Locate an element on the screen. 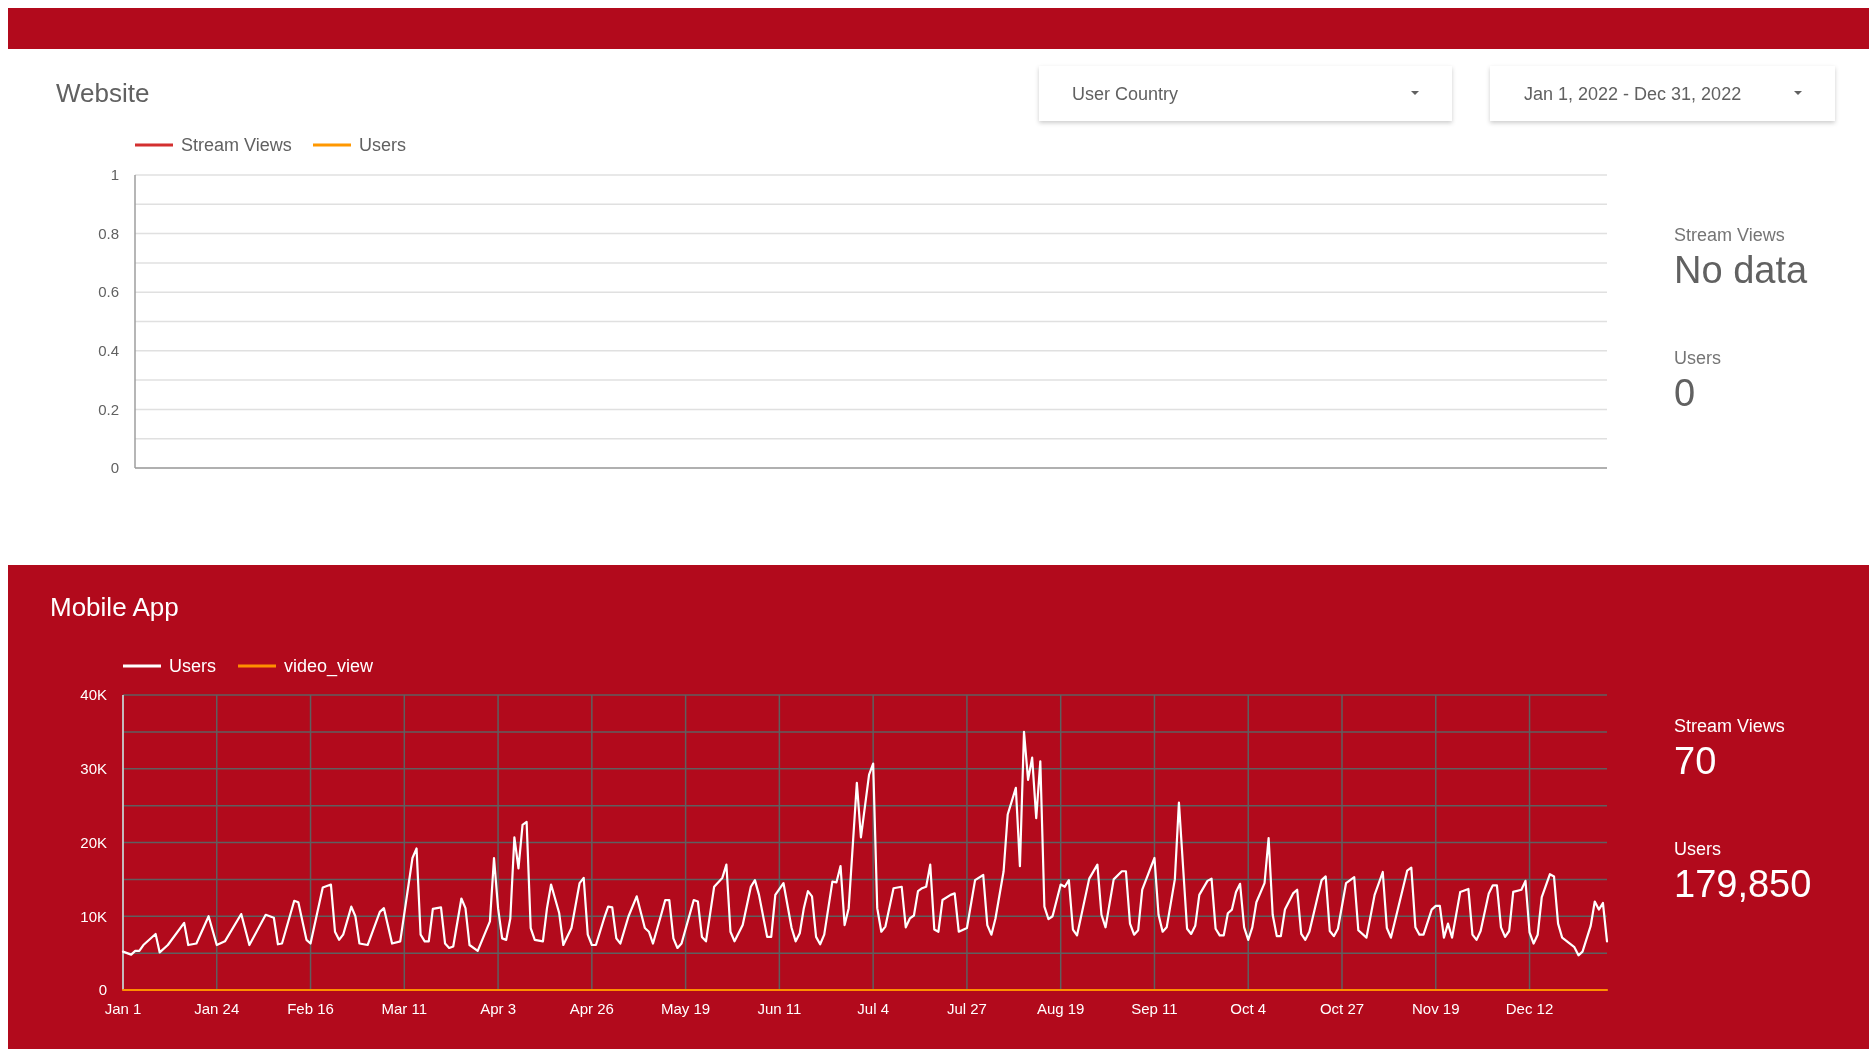 This screenshot has height=1049, width=1869. text: 70 is located at coordinates (1695, 761).